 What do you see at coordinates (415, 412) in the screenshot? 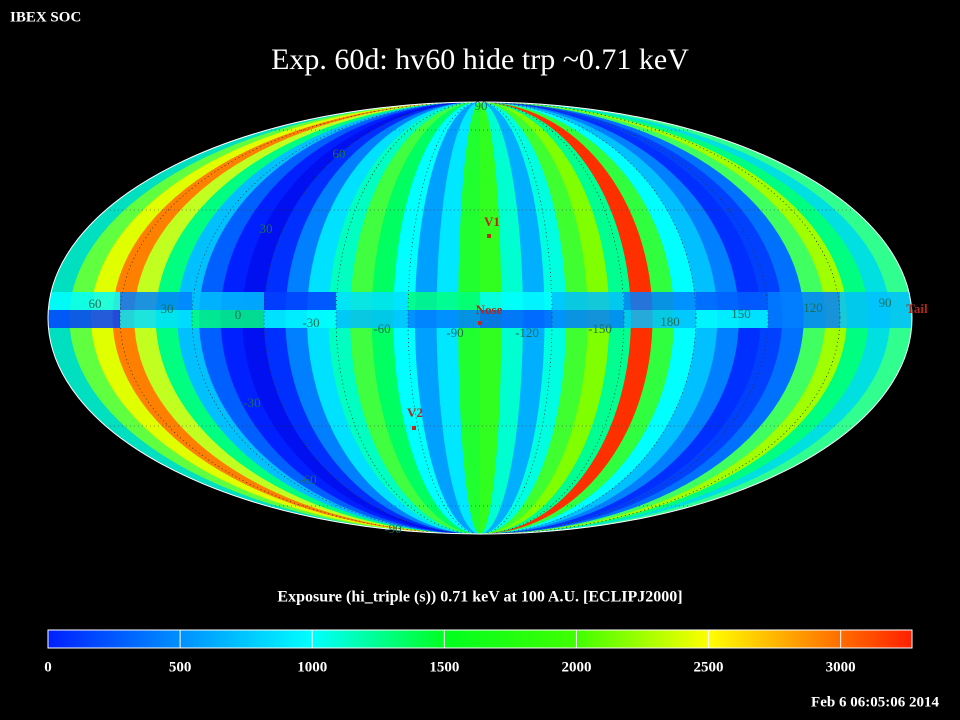
I see `marker-label: V2` at bounding box center [415, 412].